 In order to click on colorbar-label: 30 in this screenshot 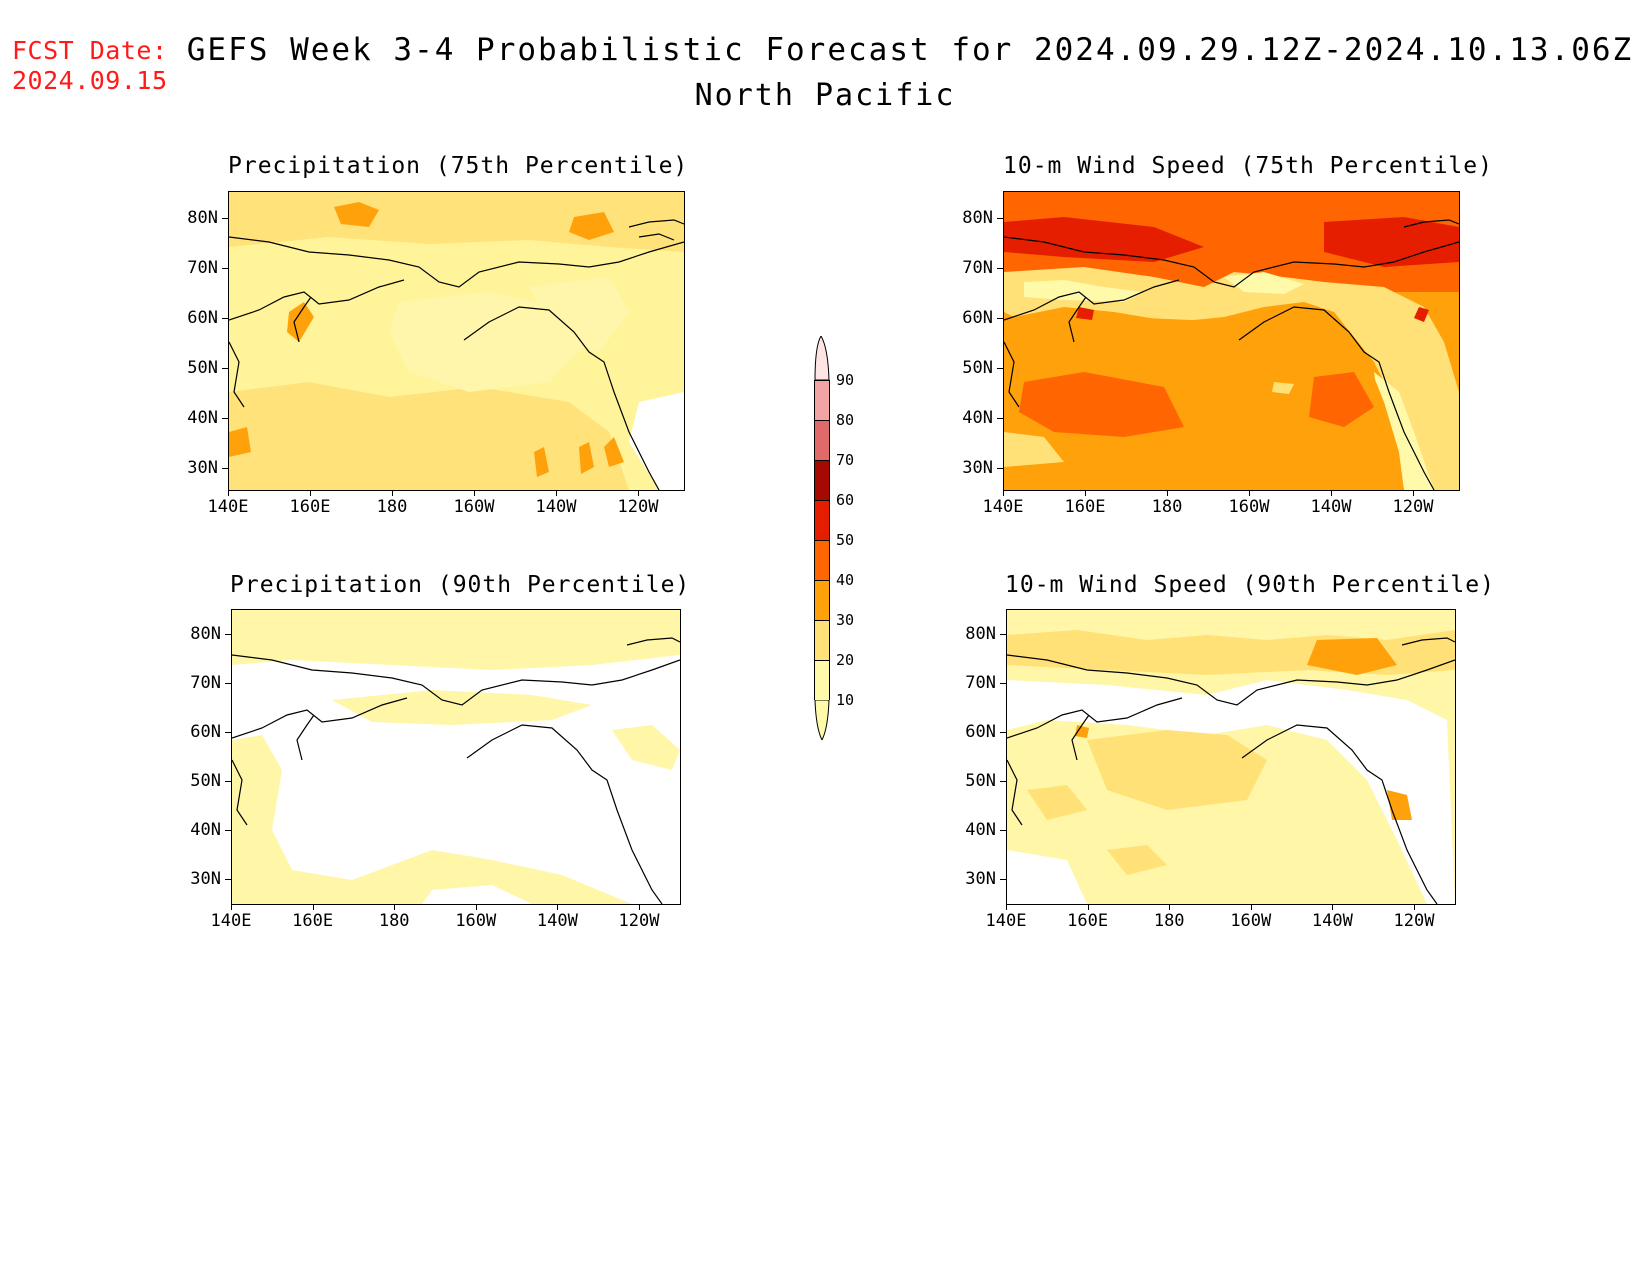, I will do `click(845, 620)`.